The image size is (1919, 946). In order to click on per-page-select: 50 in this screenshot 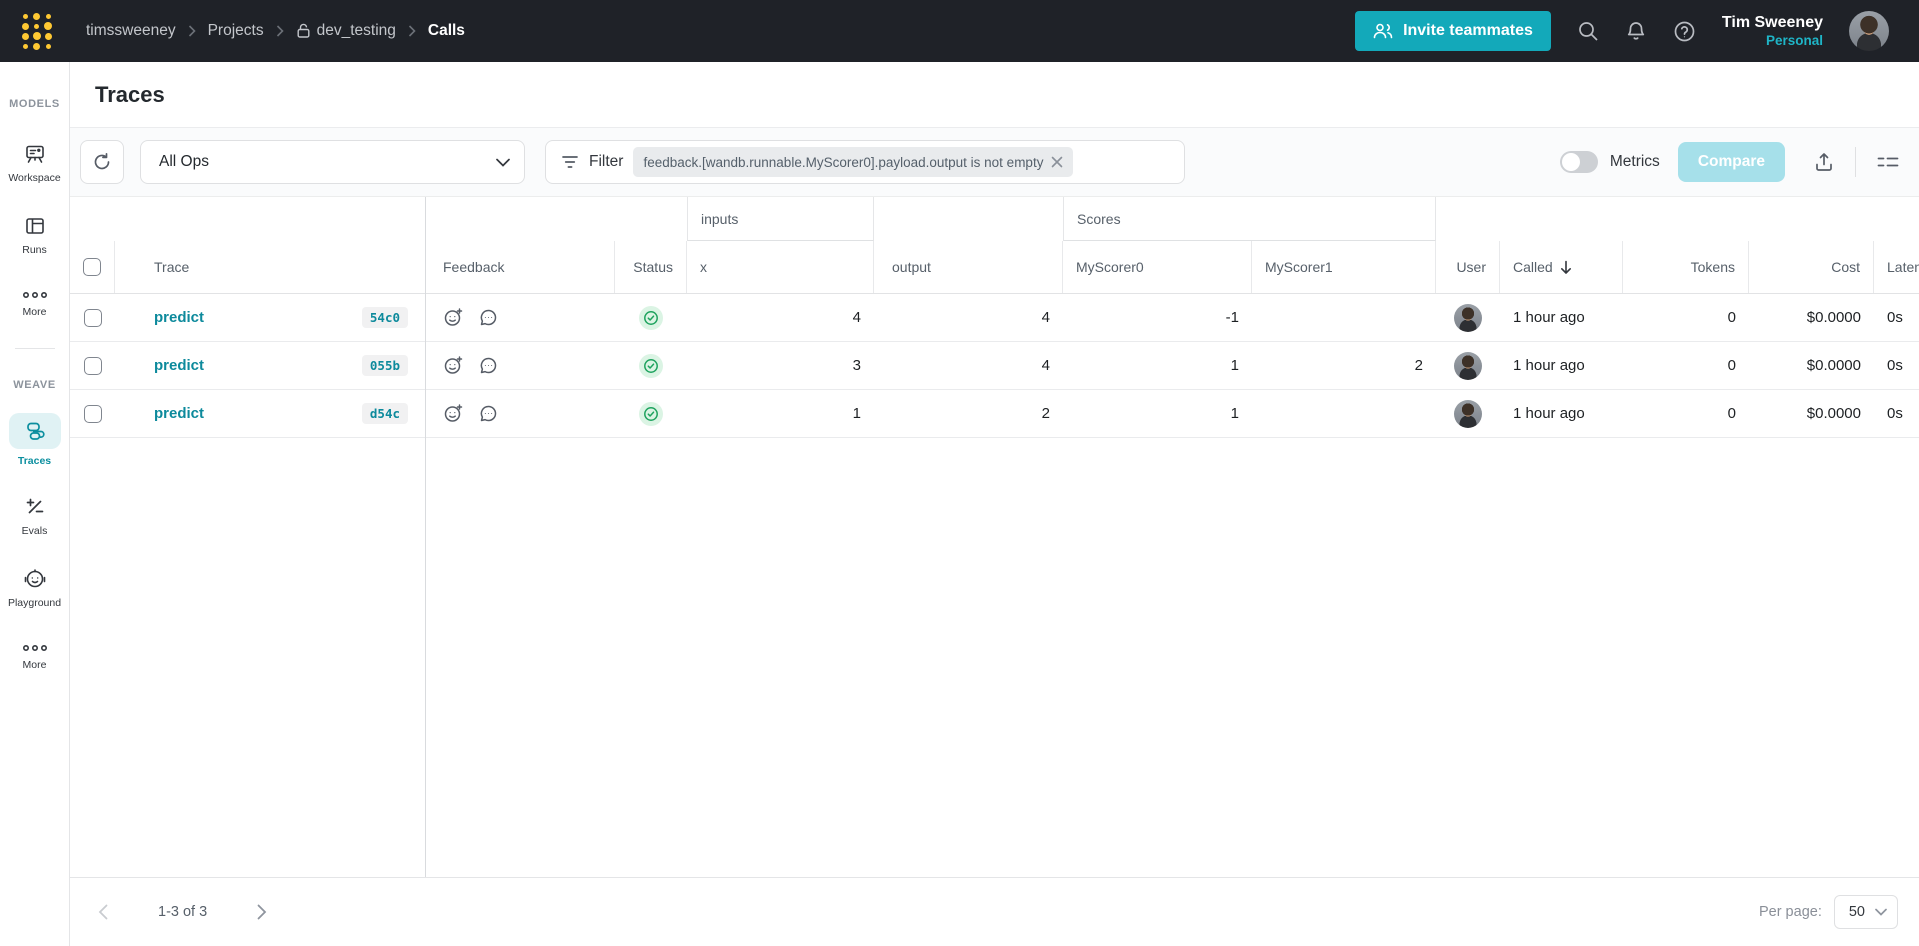, I will do `click(1865, 912)`.